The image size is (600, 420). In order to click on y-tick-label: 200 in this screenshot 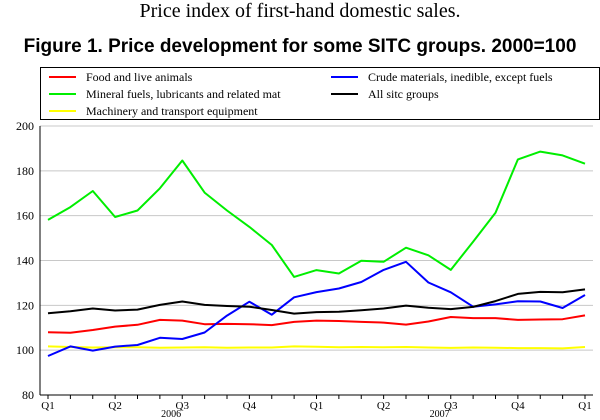, I will do `click(25, 126)`.